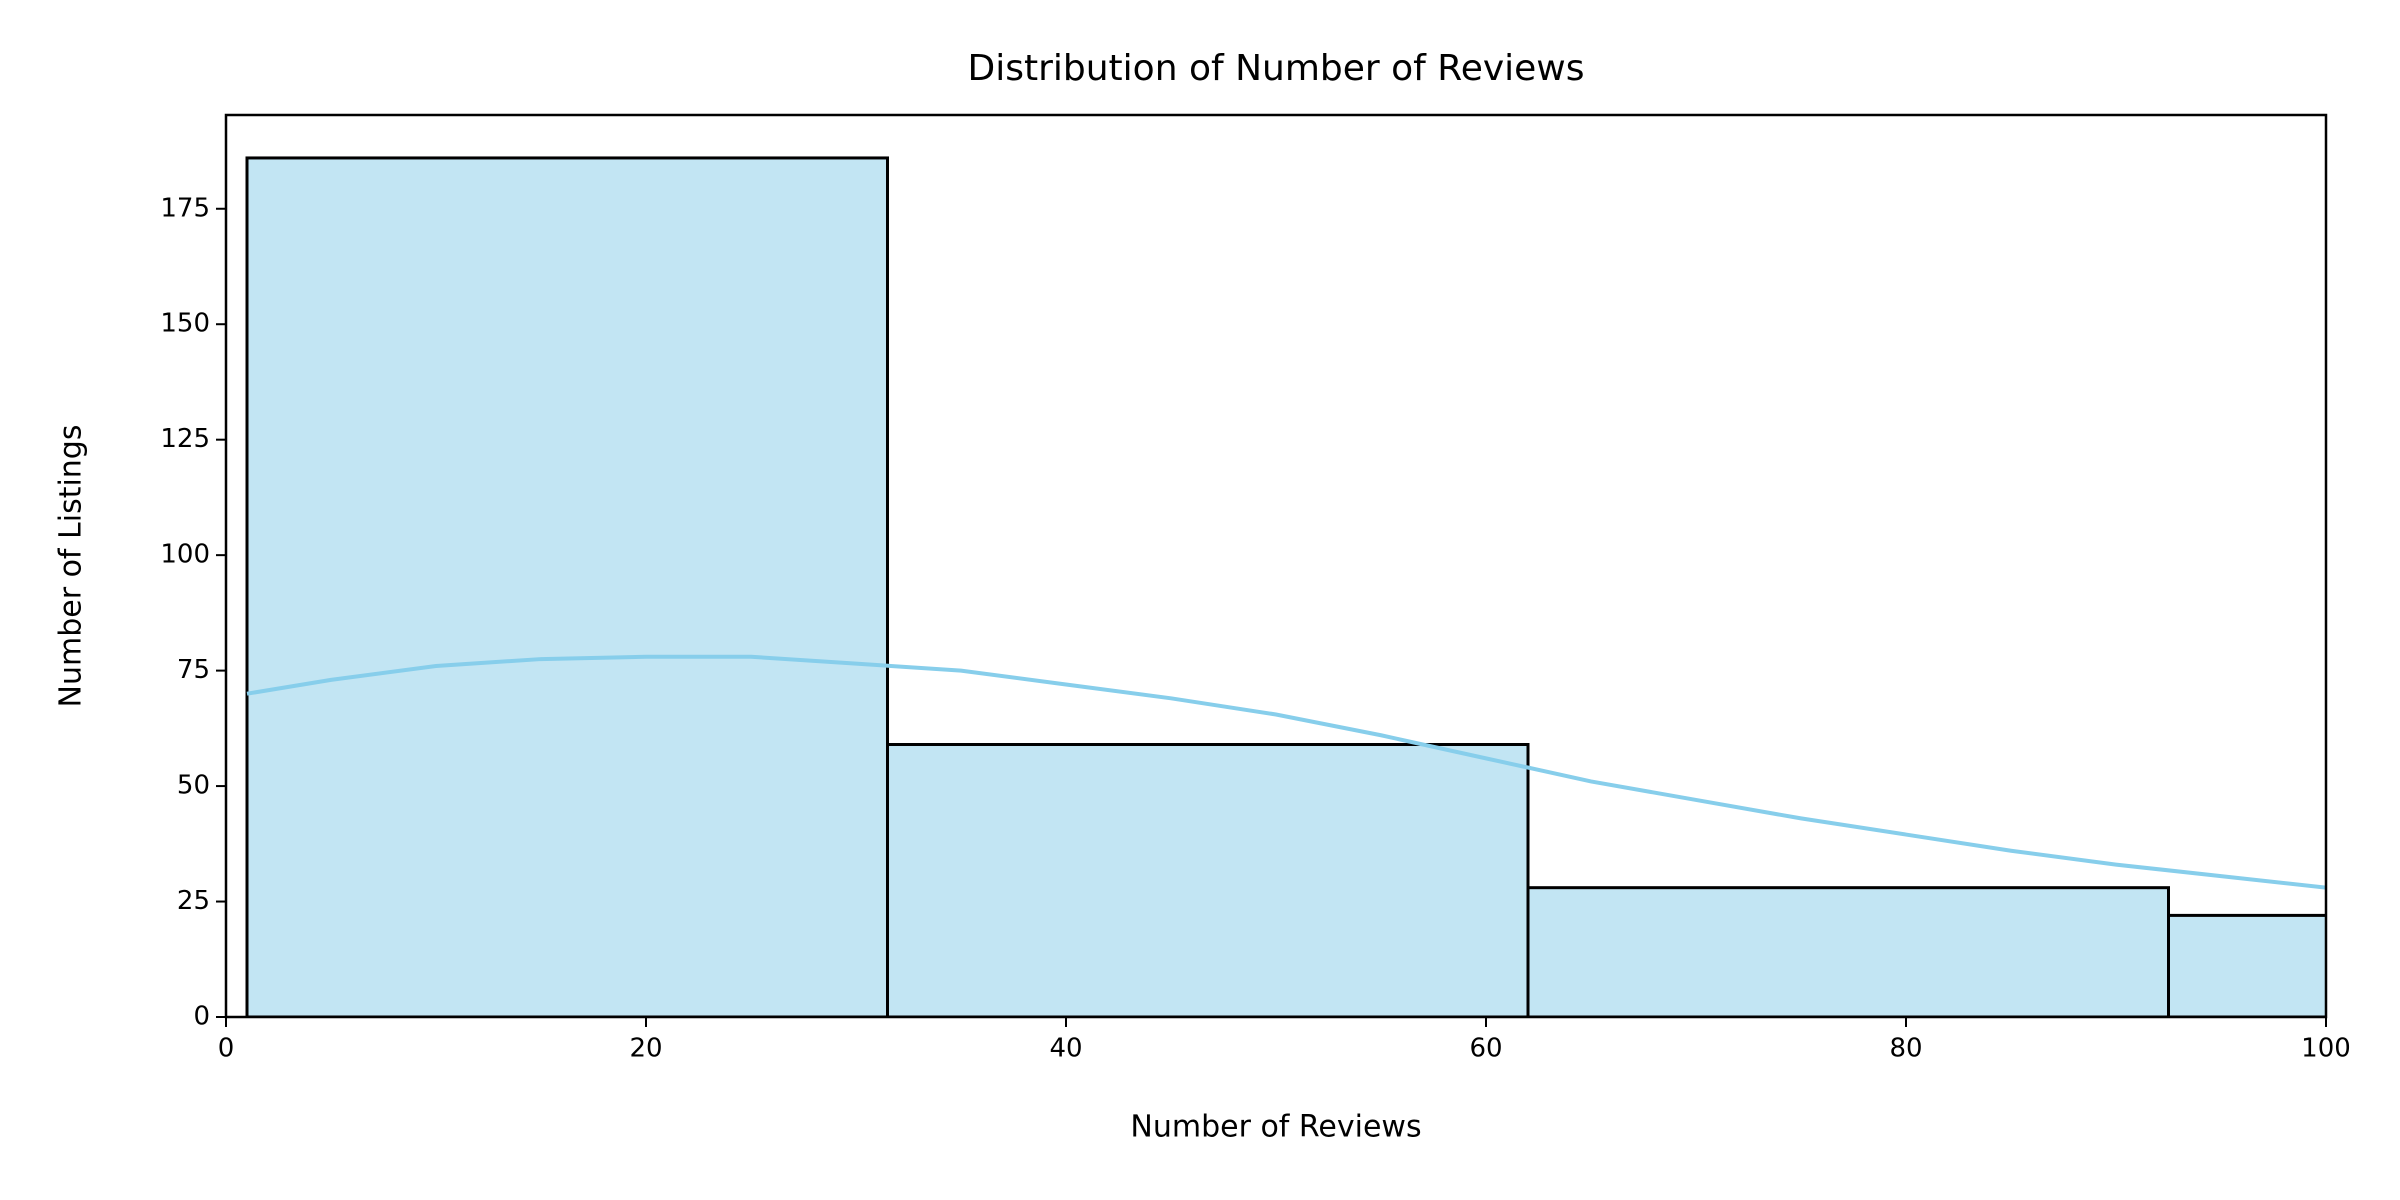 The height and width of the screenshot is (1200, 2400). I want to click on x-tick-label: 40, so click(1065, 1049).